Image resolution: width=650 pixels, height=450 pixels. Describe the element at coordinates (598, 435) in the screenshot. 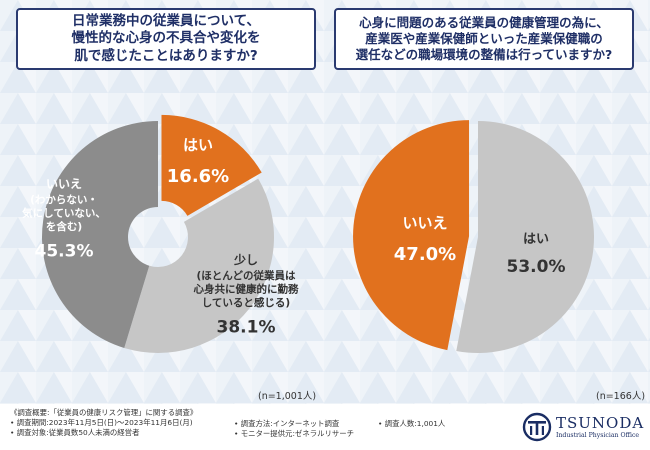

I see `logo-subtitle: Industrial Physician Office` at that location.